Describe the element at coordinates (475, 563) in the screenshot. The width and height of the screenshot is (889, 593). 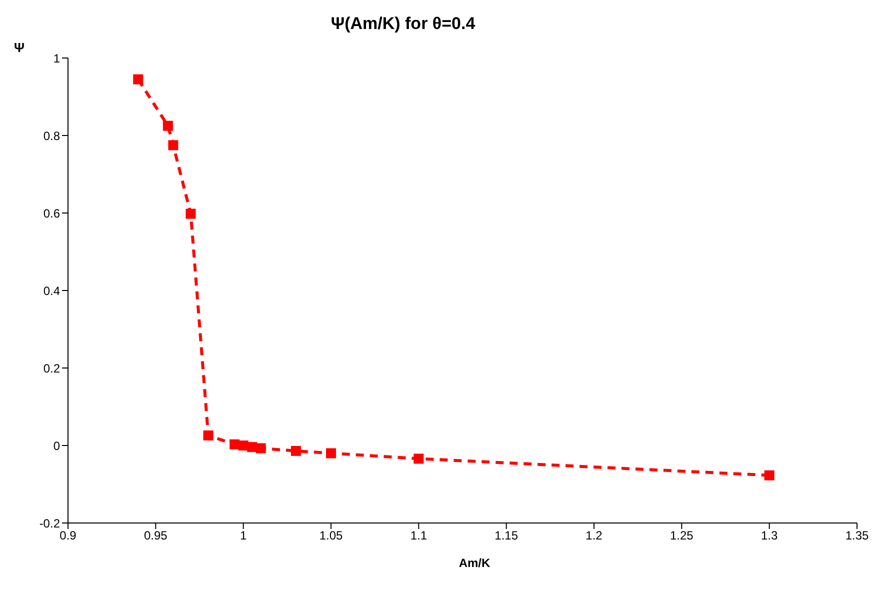
I see `x-axis-title: Am/K` at that location.